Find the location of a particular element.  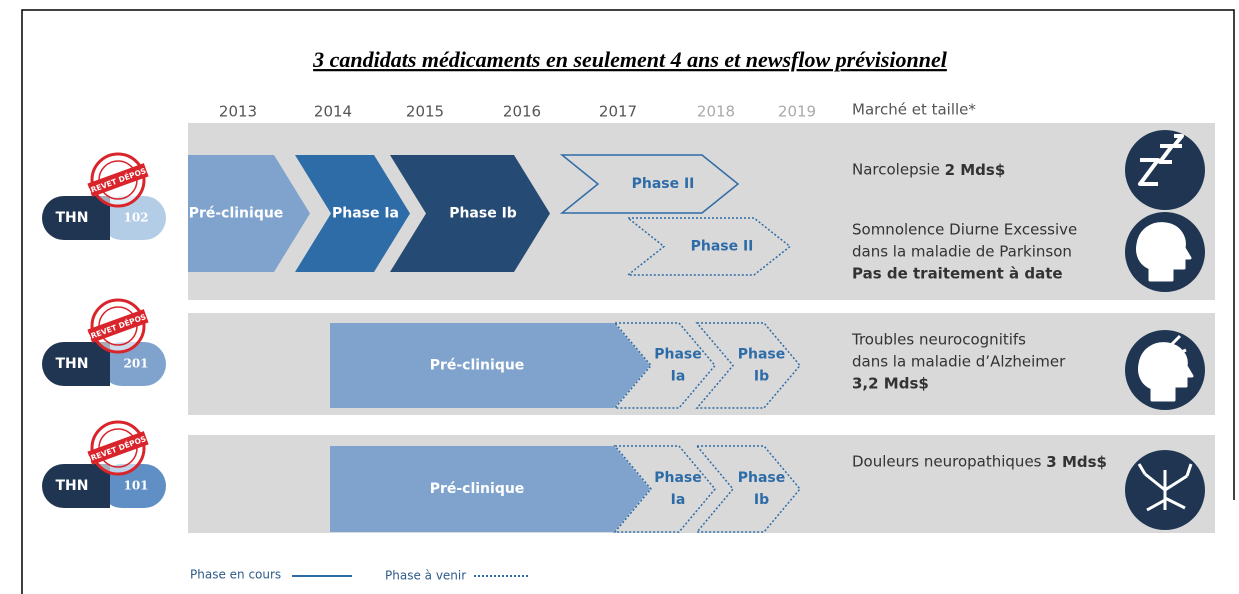

legend-planned: Phase à venir is located at coordinates (425, 576).